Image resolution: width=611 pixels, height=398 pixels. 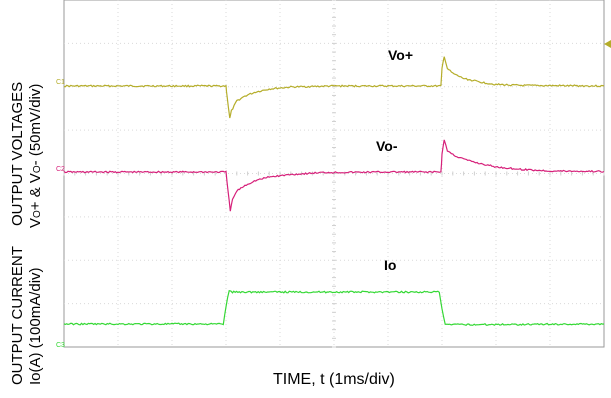 I want to click on channel-marker-0: C1, so click(x=60, y=82).